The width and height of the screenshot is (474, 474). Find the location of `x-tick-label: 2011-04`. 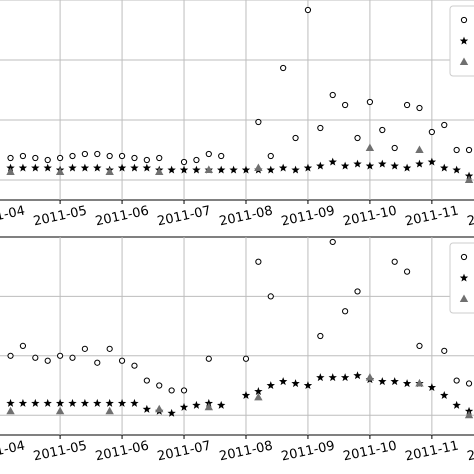

x-tick-label: 2011-04 is located at coordinates (13, 217).